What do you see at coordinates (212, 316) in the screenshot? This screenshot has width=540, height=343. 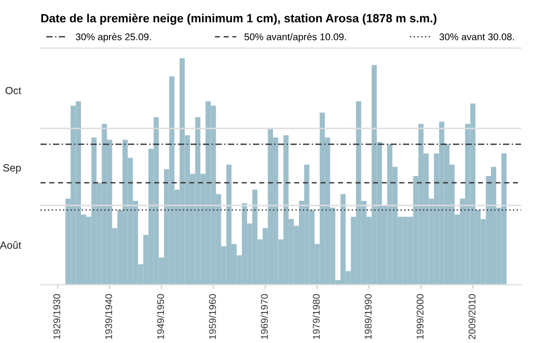 I see `x-tick-label: 1959/1960` at bounding box center [212, 316].